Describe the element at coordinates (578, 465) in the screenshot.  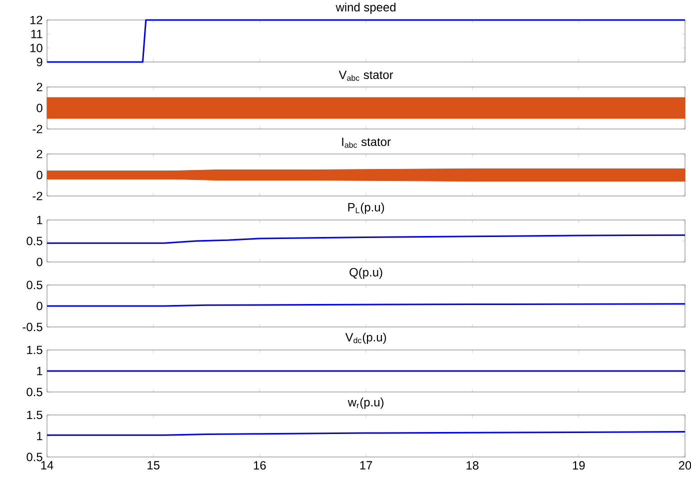
I see `x-tick-label: 19` at that location.